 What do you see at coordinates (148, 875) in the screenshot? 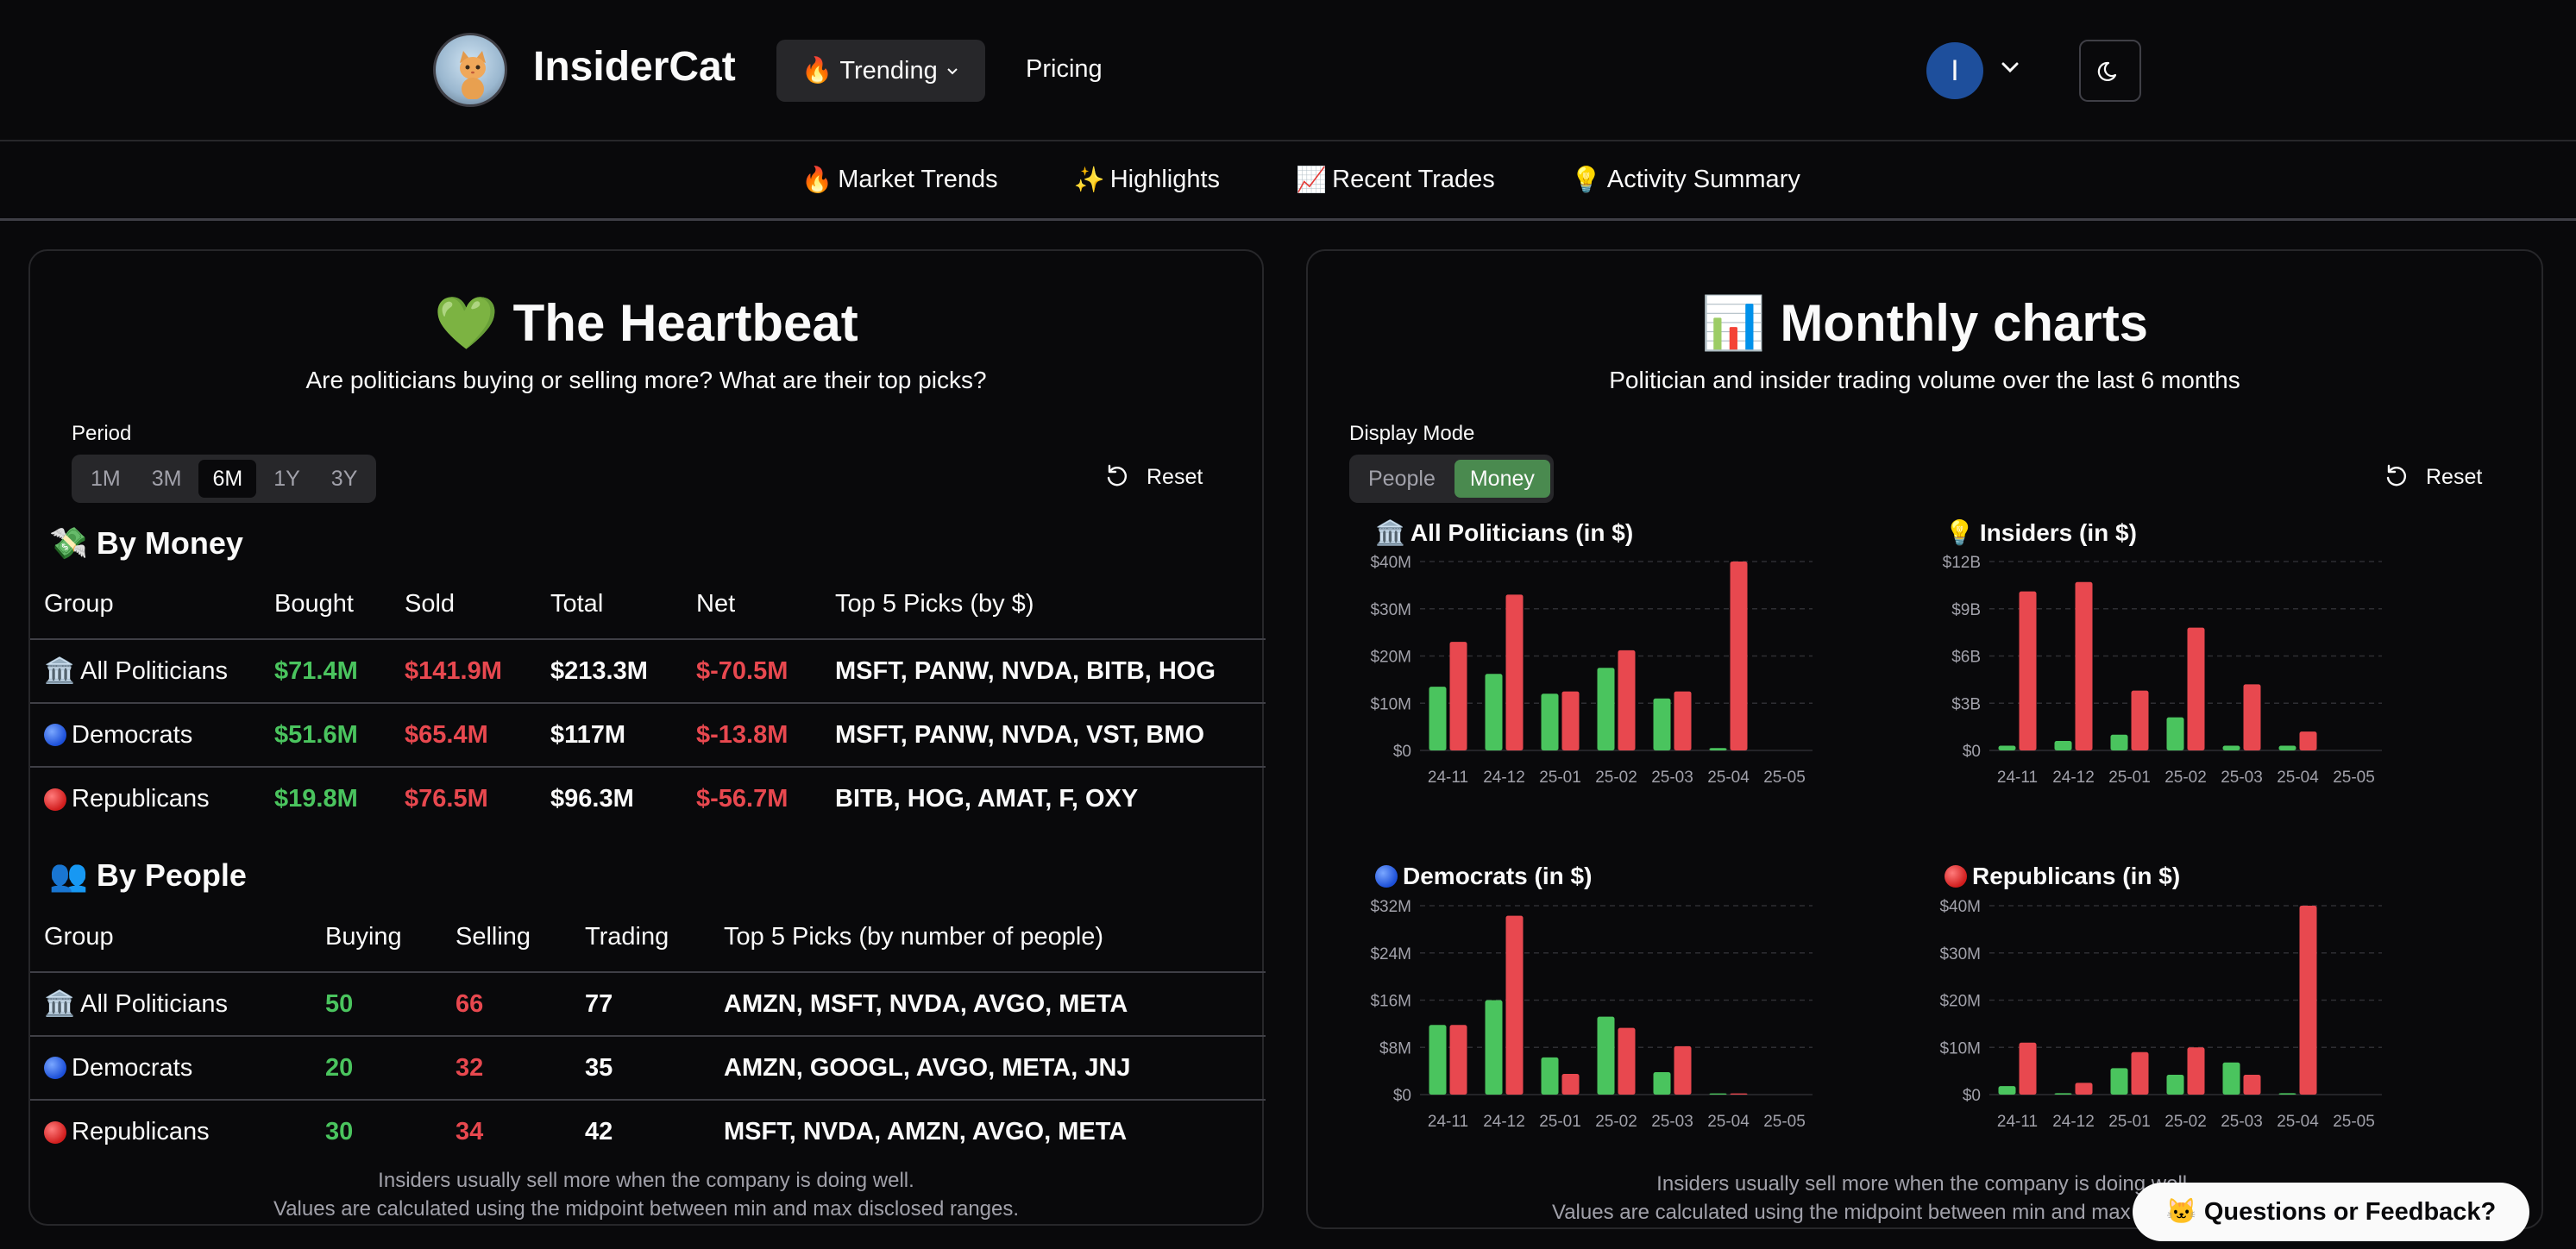
I see `by-people-heading: 👥 By People` at bounding box center [148, 875].